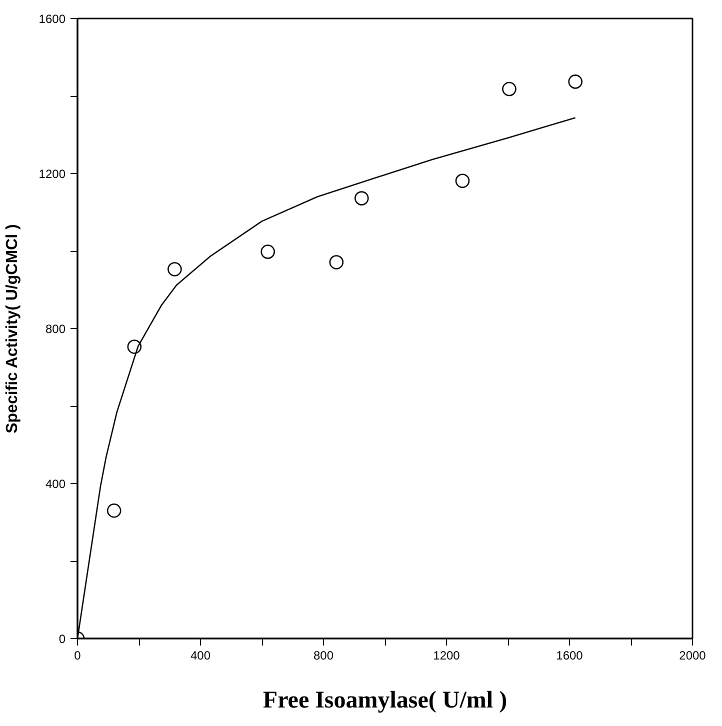  What do you see at coordinates (692, 655) in the screenshot?
I see `x-tick-label: 2000` at bounding box center [692, 655].